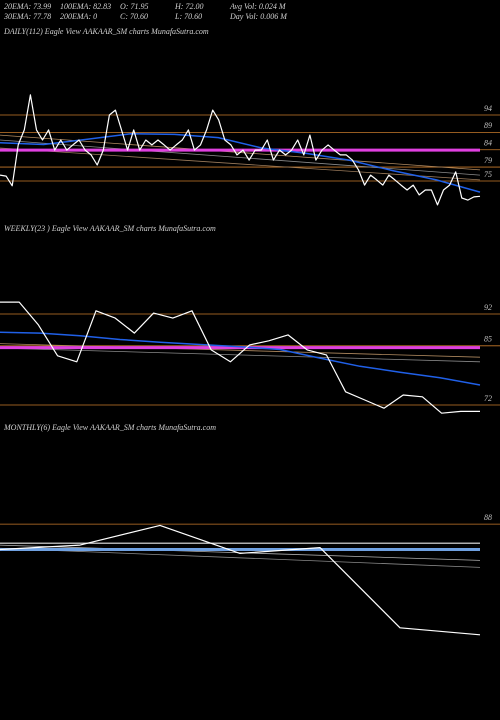 The height and width of the screenshot is (720, 500). I want to click on y-tick-label: 92, so click(488, 307).